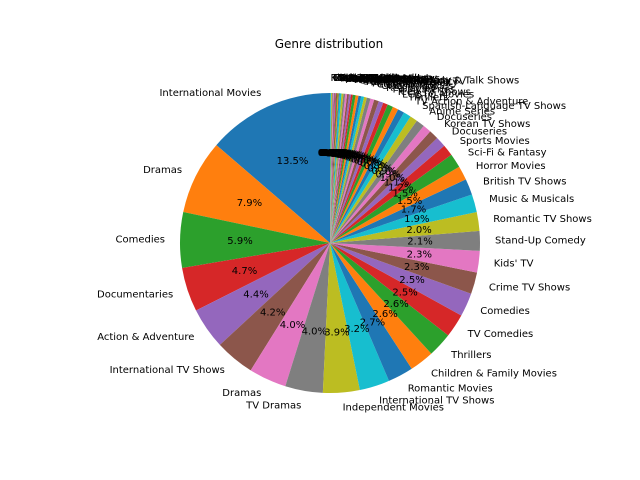 This screenshot has width=640, height=480. I want to click on percent-label: 5.9%, so click(239, 241).